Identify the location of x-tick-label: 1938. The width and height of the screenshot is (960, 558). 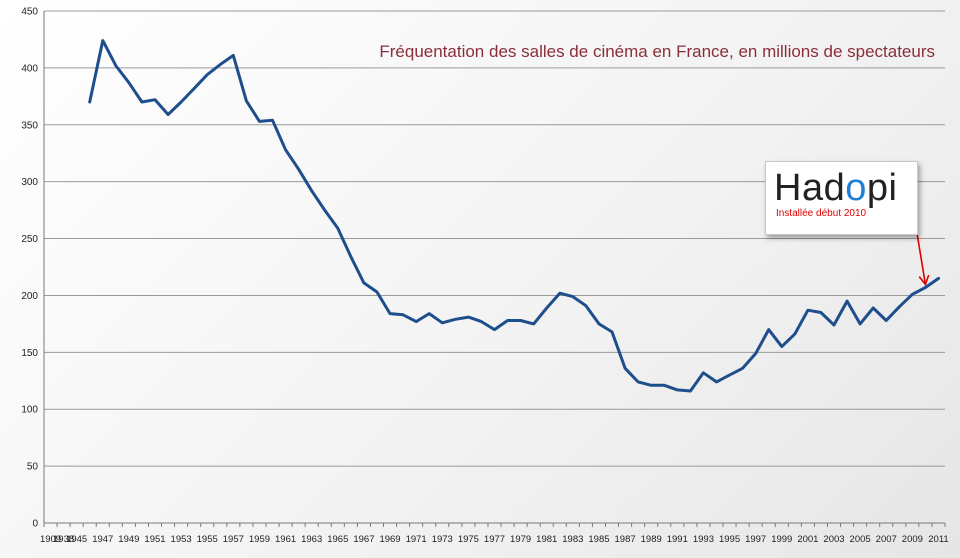
(63, 539).